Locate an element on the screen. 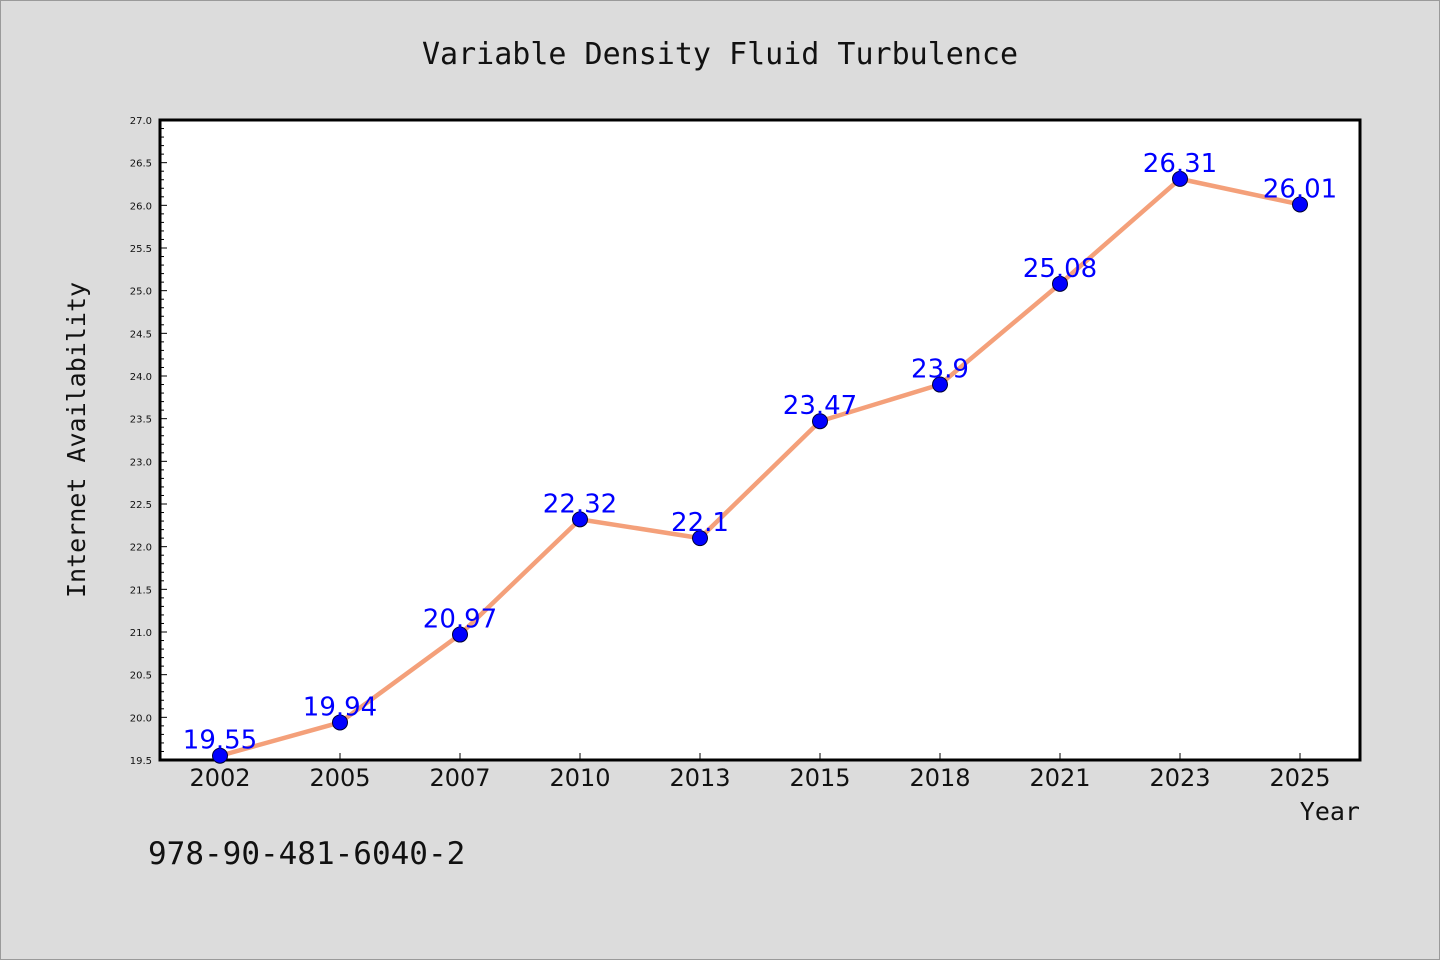 This screenshot has width=1440, height=960. y-tick-label: 24.0 is located at coordinates (141, 377).